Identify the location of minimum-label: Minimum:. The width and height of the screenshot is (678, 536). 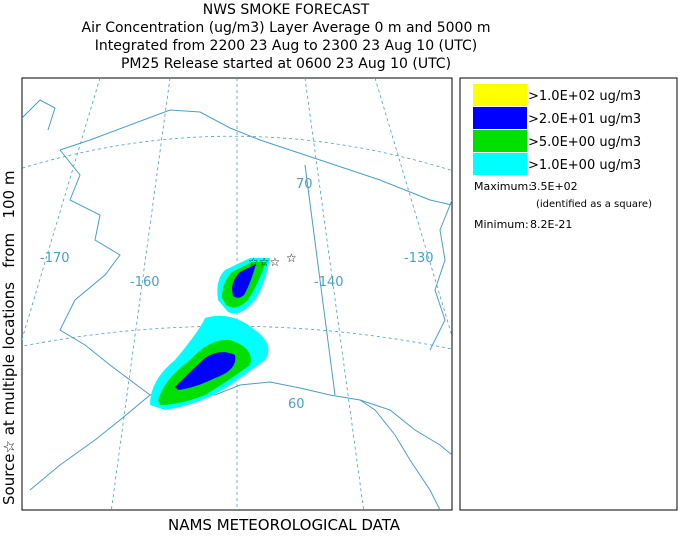
(501, 224).